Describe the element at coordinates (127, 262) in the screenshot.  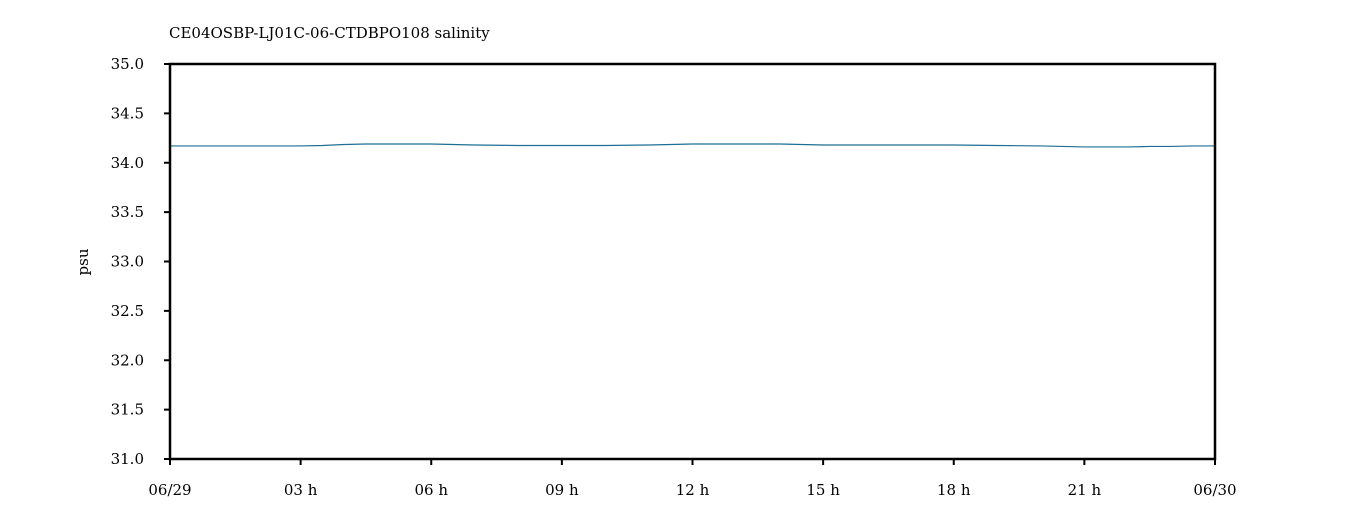
I see `y-tick-label: 33.0` at that location.